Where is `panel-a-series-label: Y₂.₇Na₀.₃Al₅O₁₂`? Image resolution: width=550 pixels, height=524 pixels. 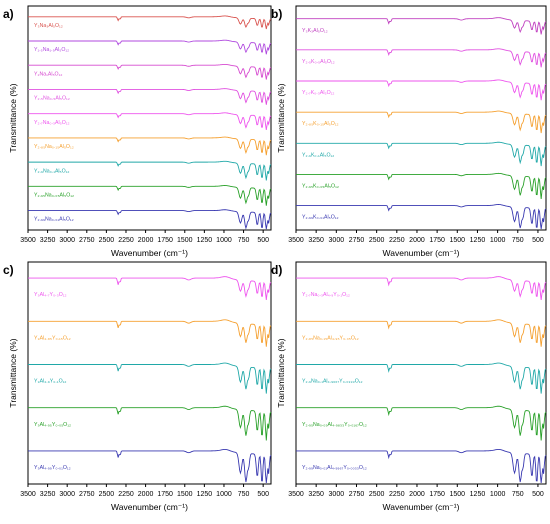
panel-a-series-label: Y₂.₇Na₀.₃Al₅O₁₂ is located at coordinates (52, 123).